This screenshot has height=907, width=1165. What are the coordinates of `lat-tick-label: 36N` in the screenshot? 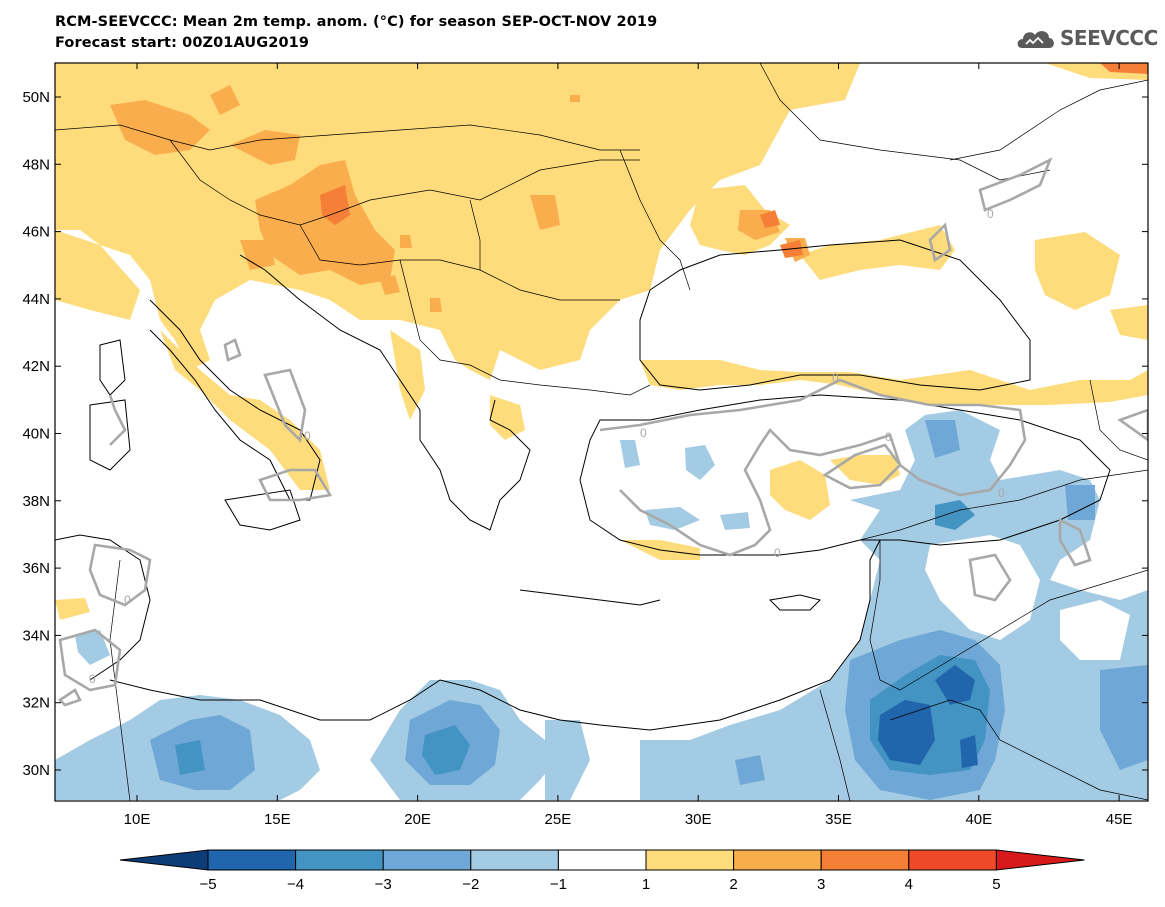 It's located at (36, 568).